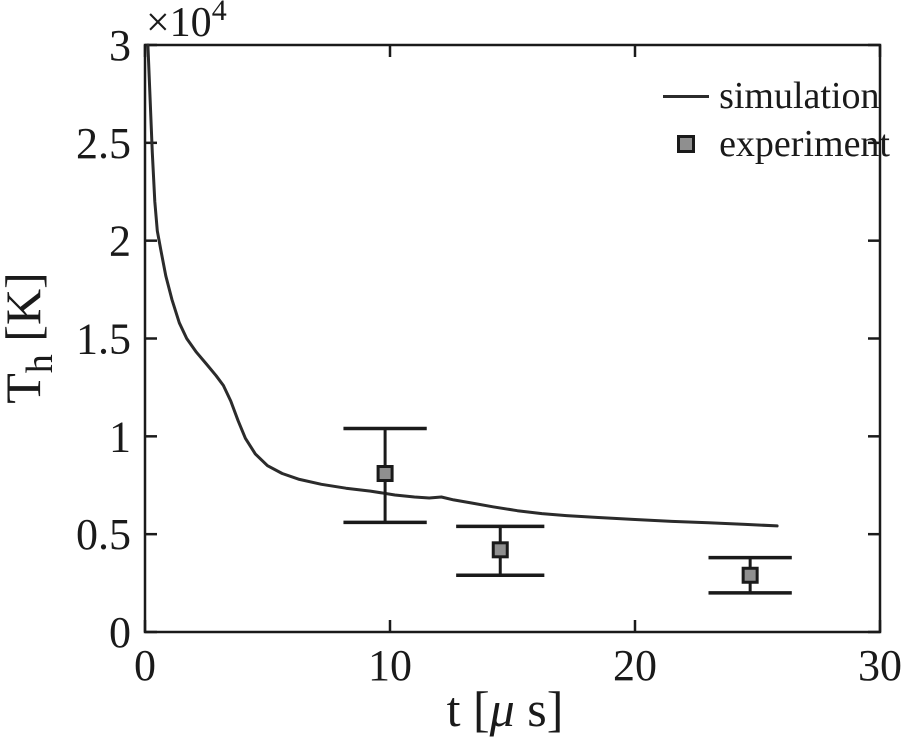 The height and width of the screenshot is (753, 902). I want to click on legend-label-simulation: simulation, so click(799, 96).